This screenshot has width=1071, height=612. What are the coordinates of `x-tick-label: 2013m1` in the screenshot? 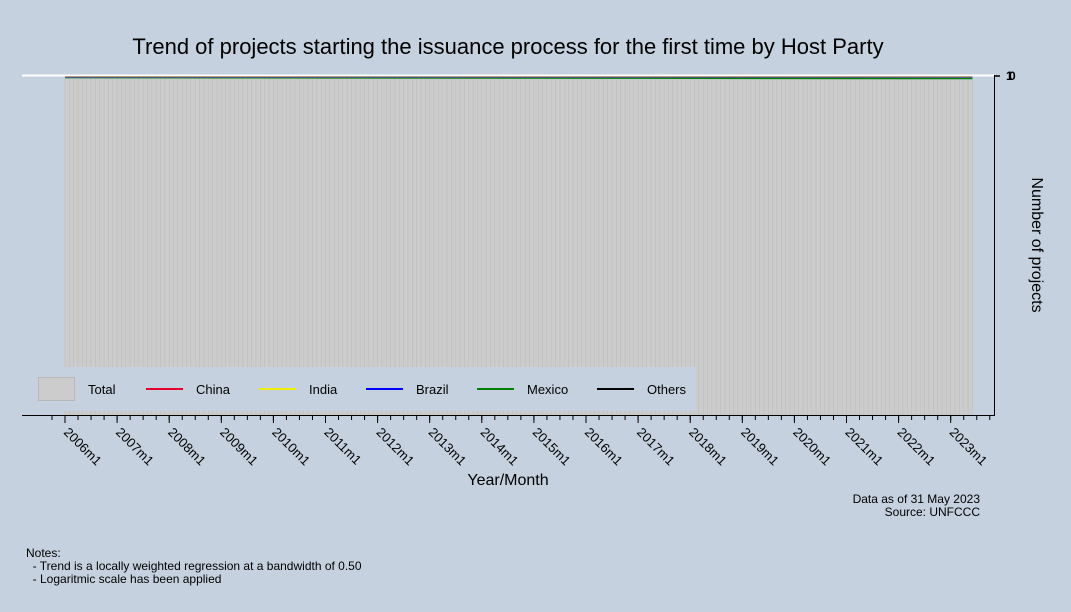 It's located at (448, 447).